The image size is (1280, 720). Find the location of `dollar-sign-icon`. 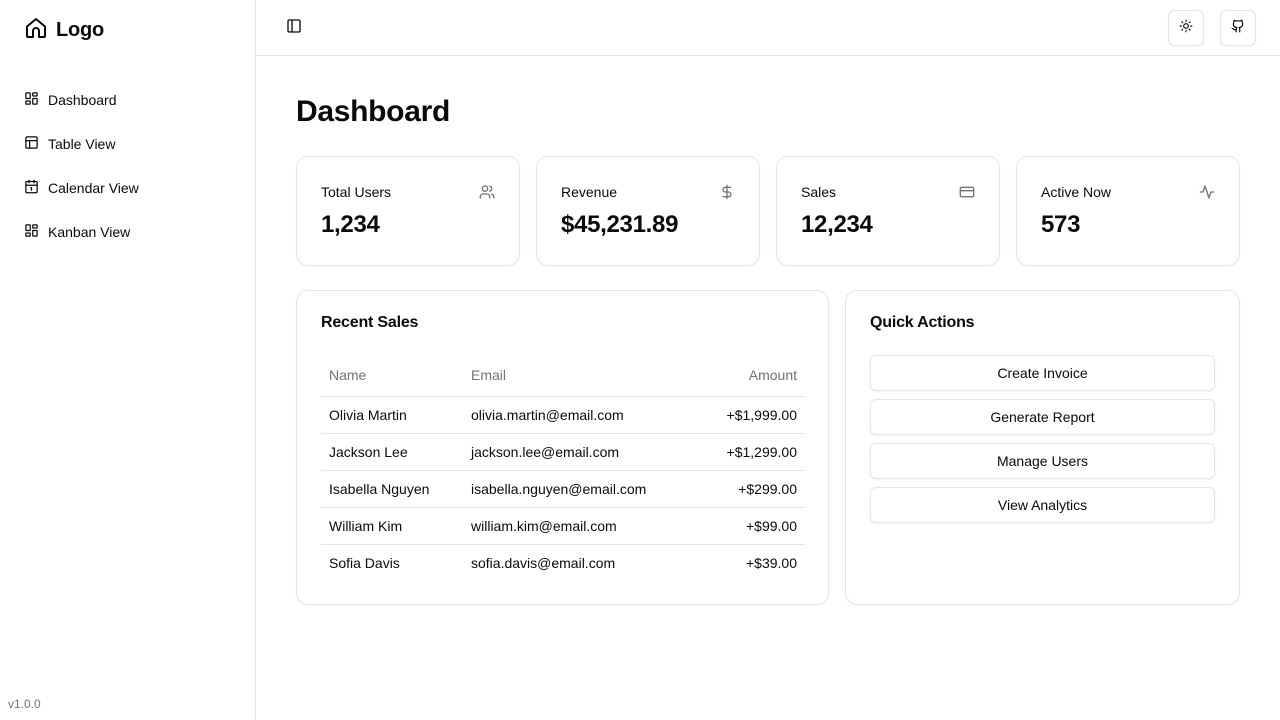

dollar-sign-icon is located at coordinates (727, 192).